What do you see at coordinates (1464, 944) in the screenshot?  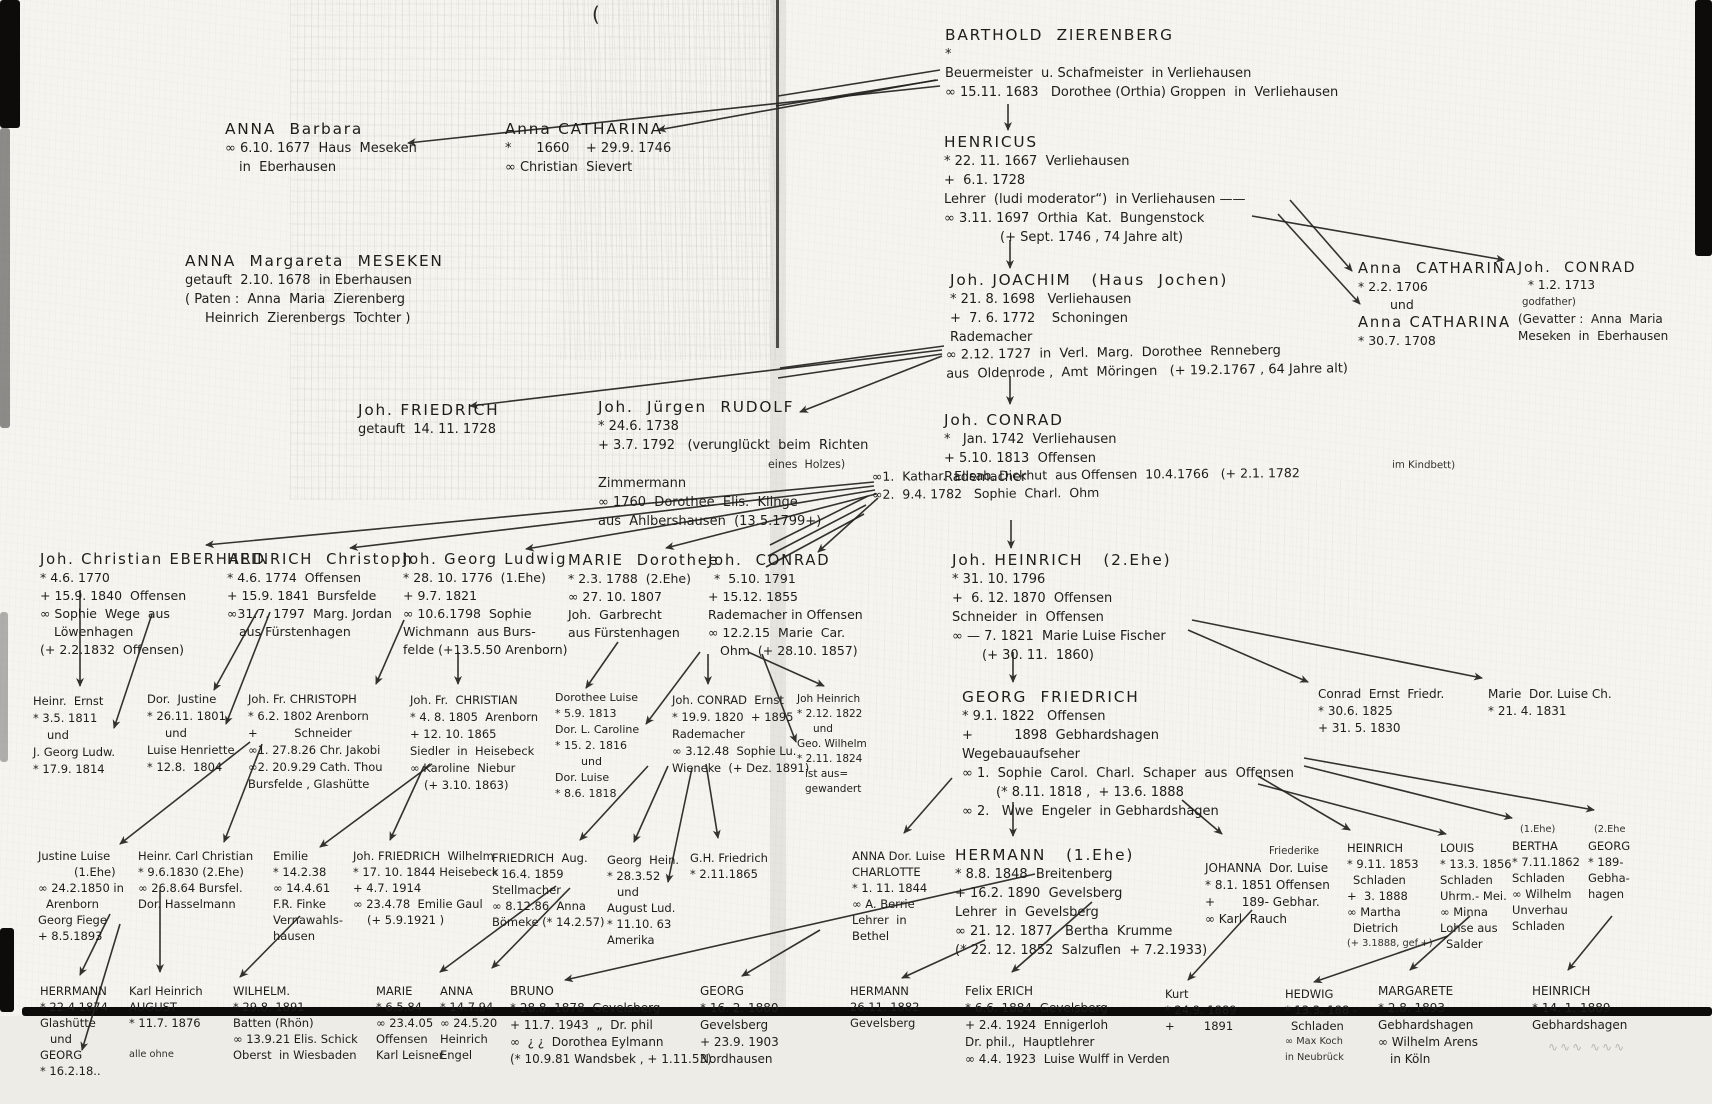 I see `person-line: Salder` at bounding box center [1464, 944].